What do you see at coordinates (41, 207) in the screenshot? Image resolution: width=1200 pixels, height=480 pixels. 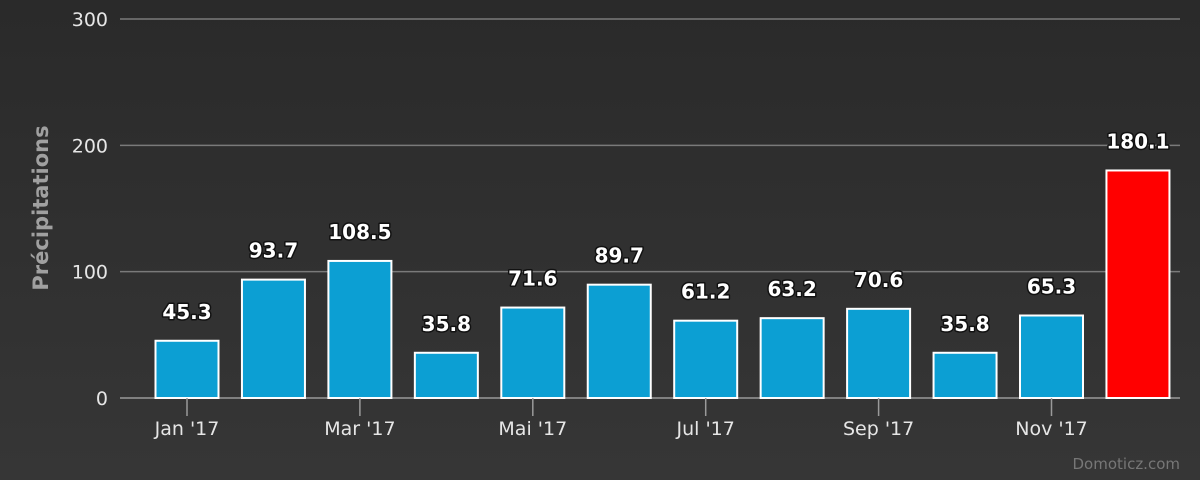 I see `y-axis-title: Précipitations` at bounding box center [41, 207].